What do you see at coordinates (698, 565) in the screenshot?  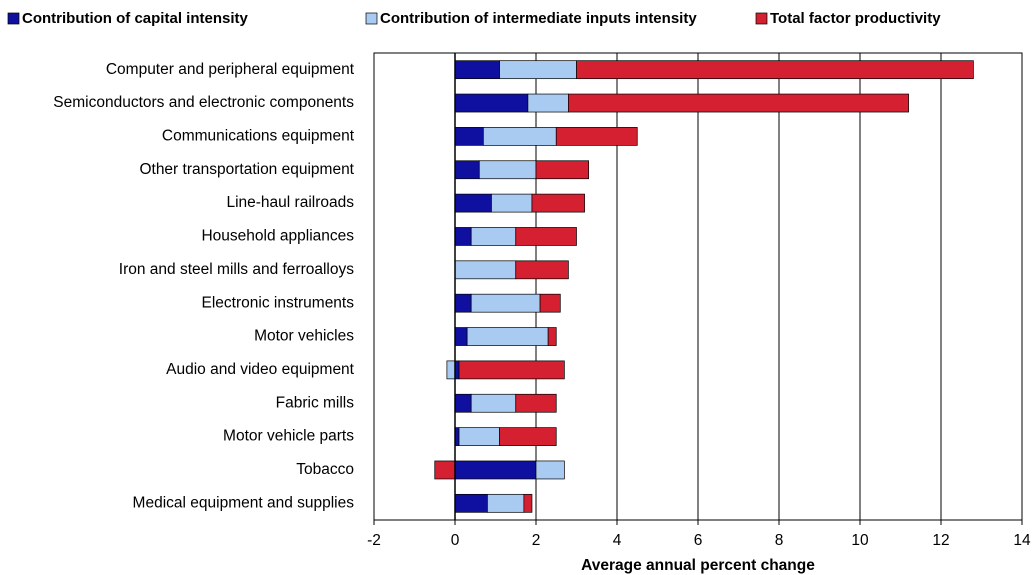 I see `x-axis-title: Average annual percent change` at bounding box center [698, 565].